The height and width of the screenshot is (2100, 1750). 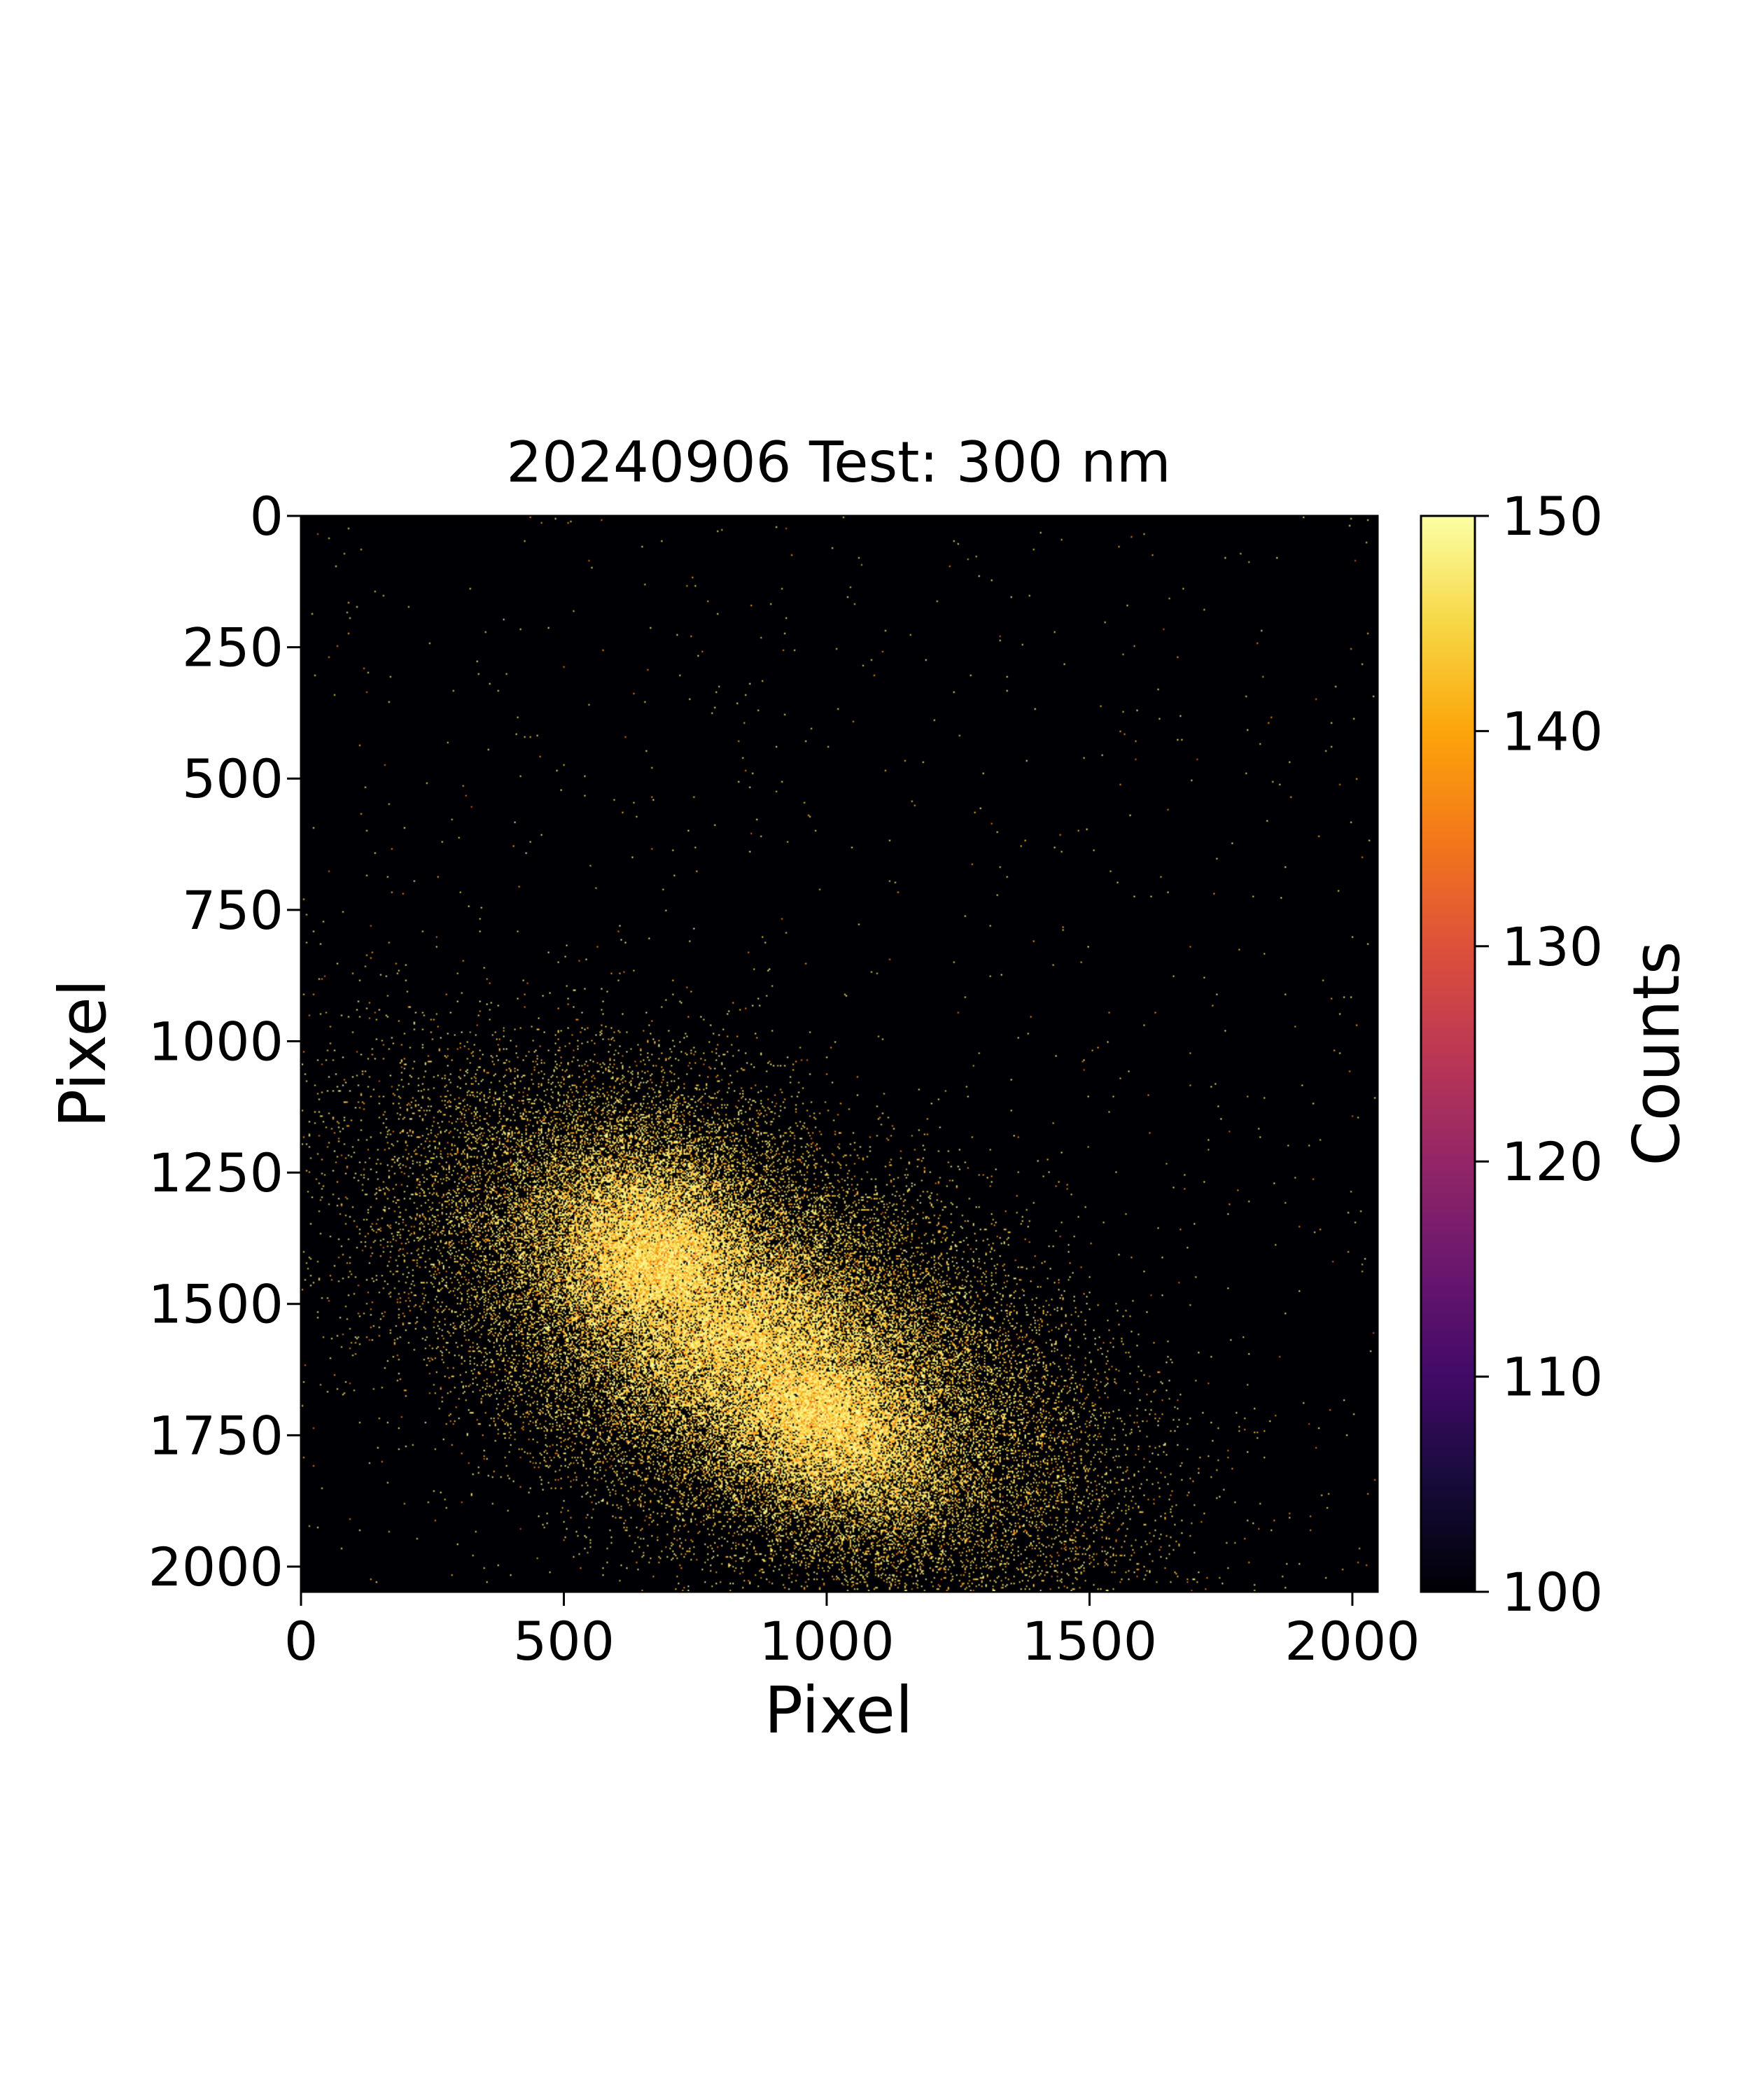 What do you see at coordinates (301, 1641) in the screenshot?
I see `x-tick-label: 0` at bounding box center [301, 1641].